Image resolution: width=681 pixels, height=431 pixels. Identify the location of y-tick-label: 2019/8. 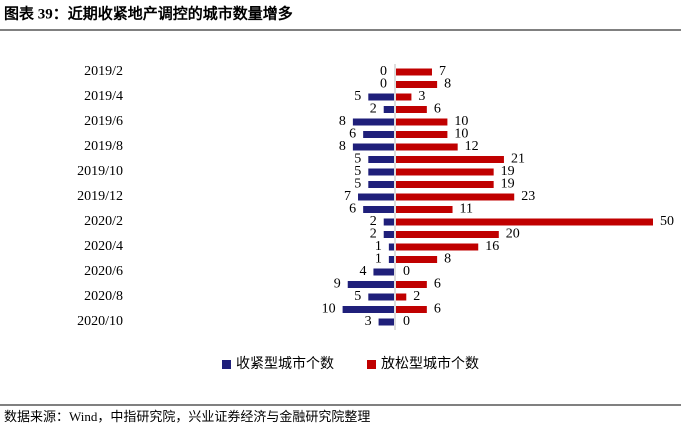
(103, 146).